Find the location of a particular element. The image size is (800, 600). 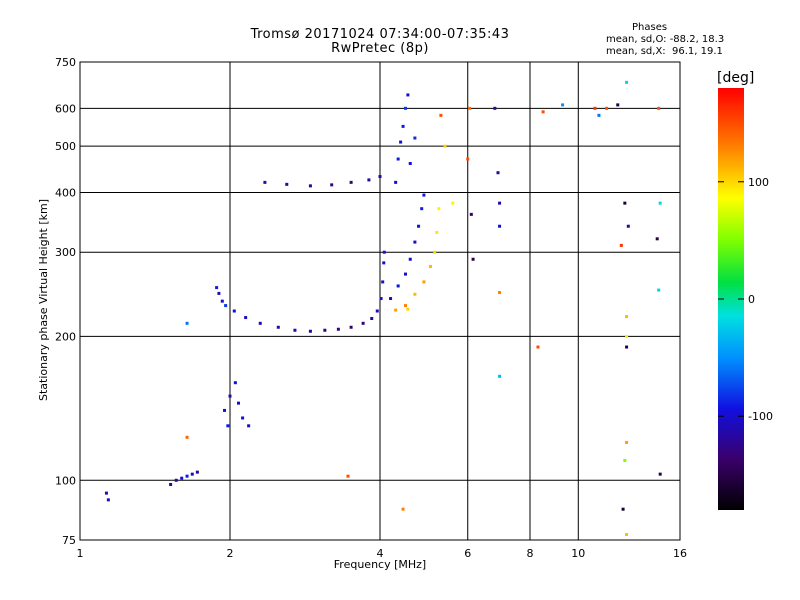

x-tick-label: 2 is located at coordinates (230, 553).